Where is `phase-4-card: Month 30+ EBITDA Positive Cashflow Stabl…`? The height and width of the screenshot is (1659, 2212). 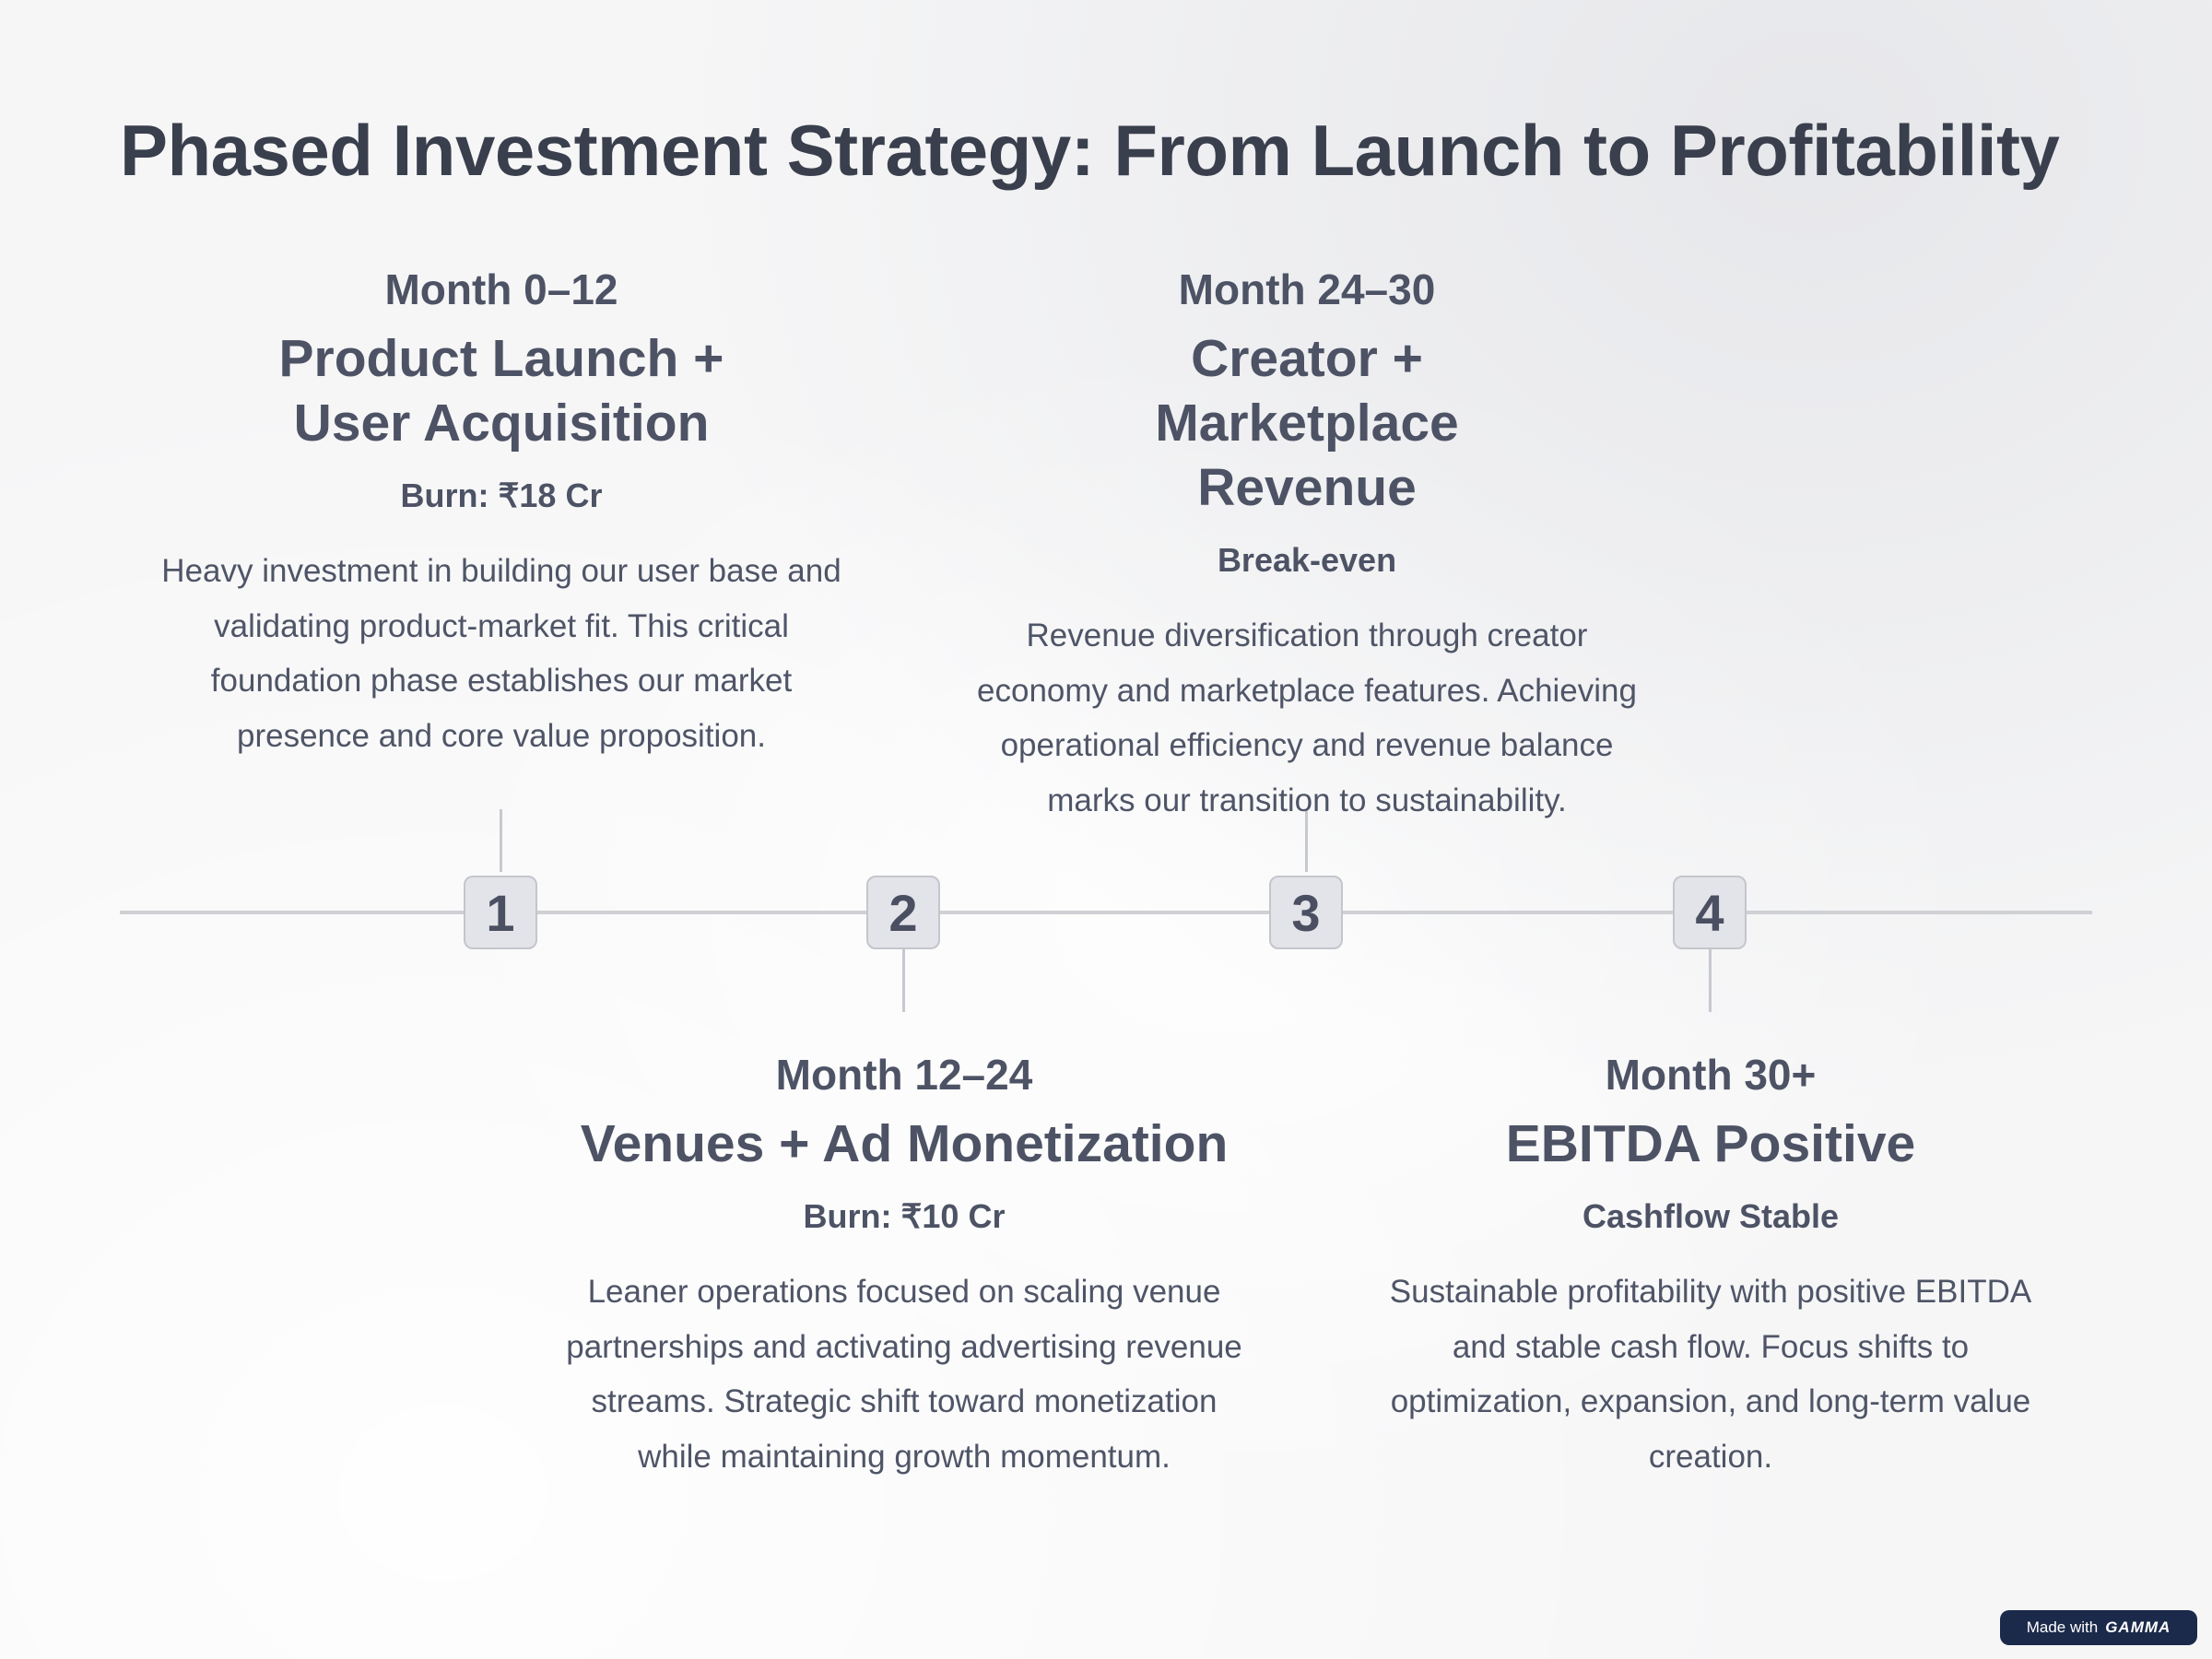
phase-4-card: Month 30+ EBITDA Positive Cashflow Stabl… is located at coordinates (1710, 1266).